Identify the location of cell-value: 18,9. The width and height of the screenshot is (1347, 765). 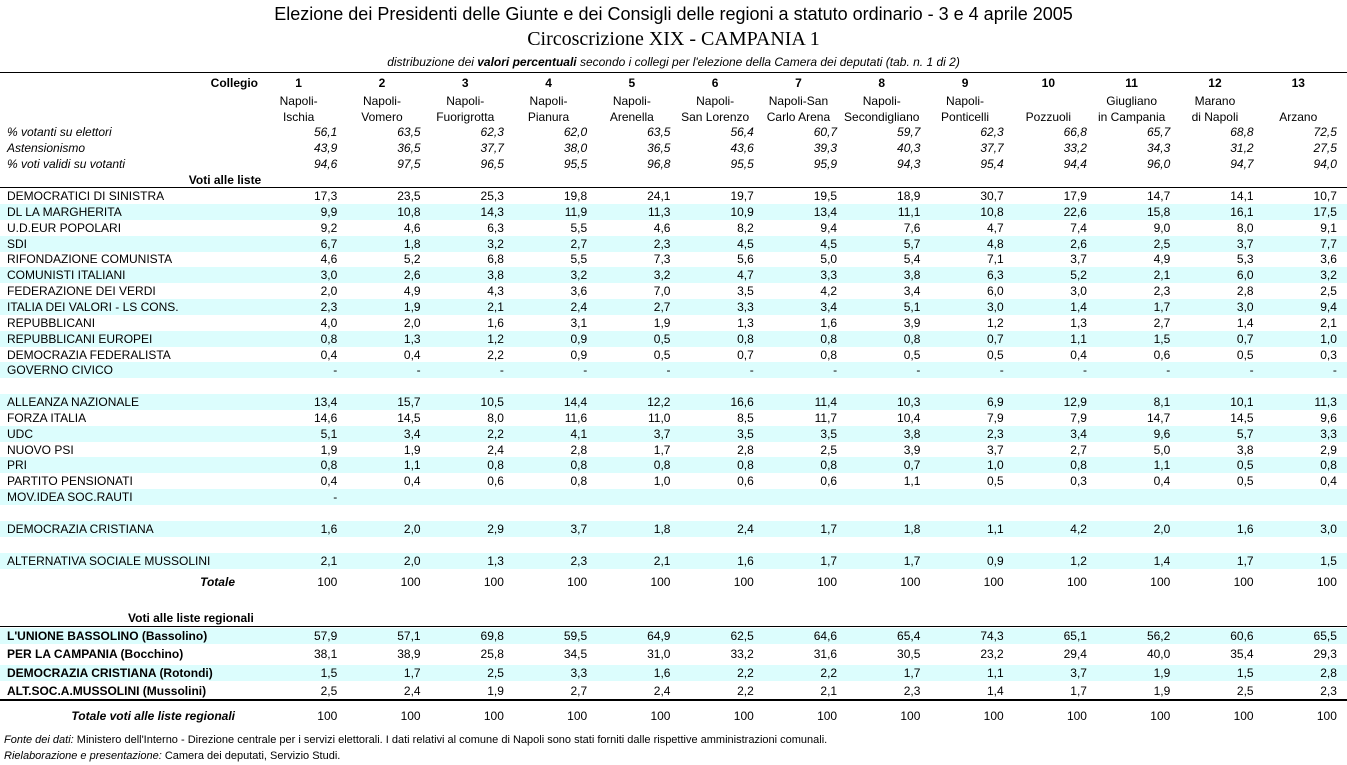
(909, 196).